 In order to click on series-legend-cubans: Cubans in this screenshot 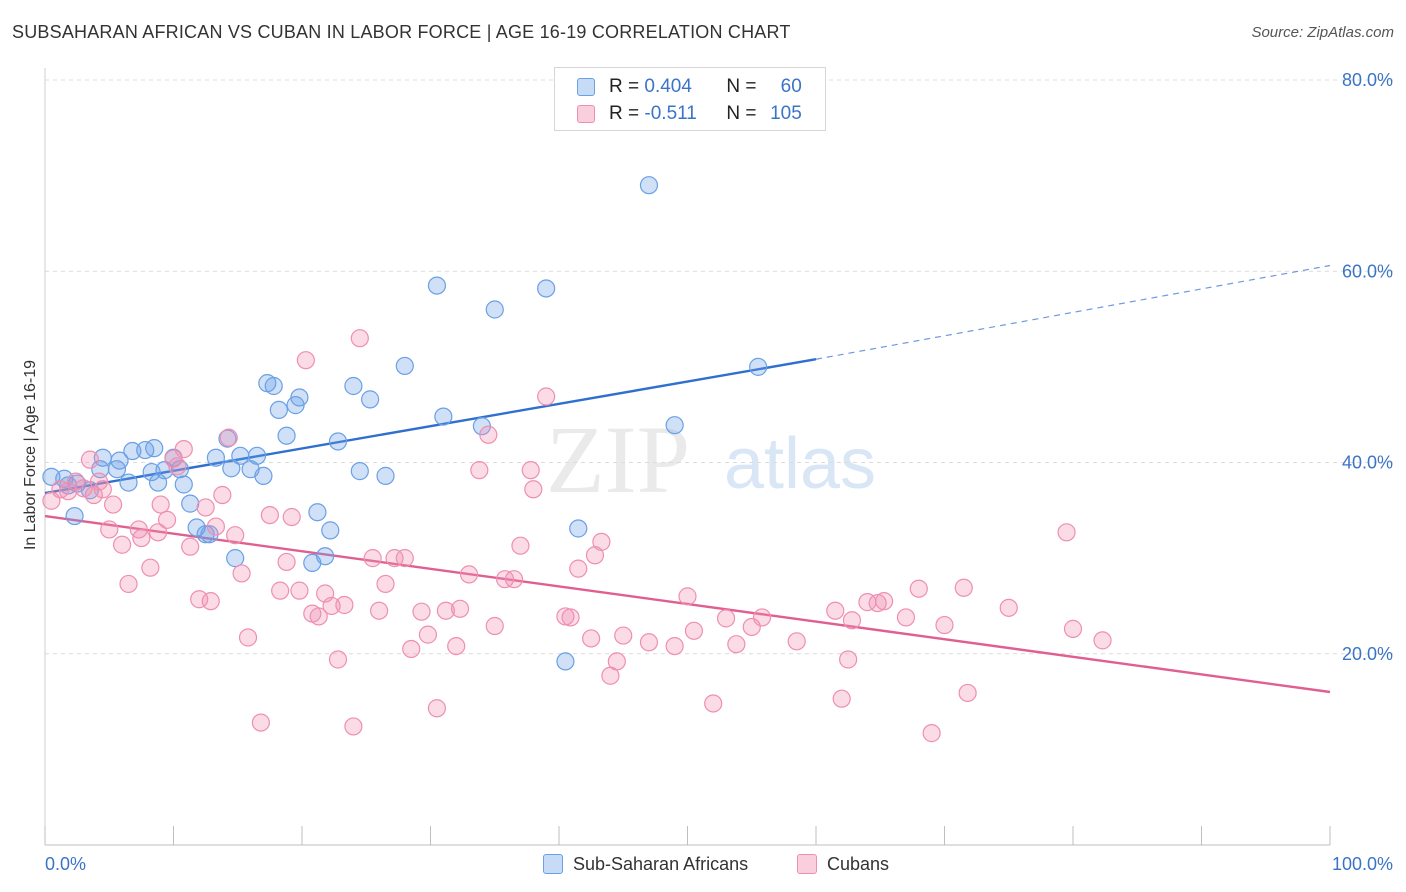, I will do `click(843, 864)`.